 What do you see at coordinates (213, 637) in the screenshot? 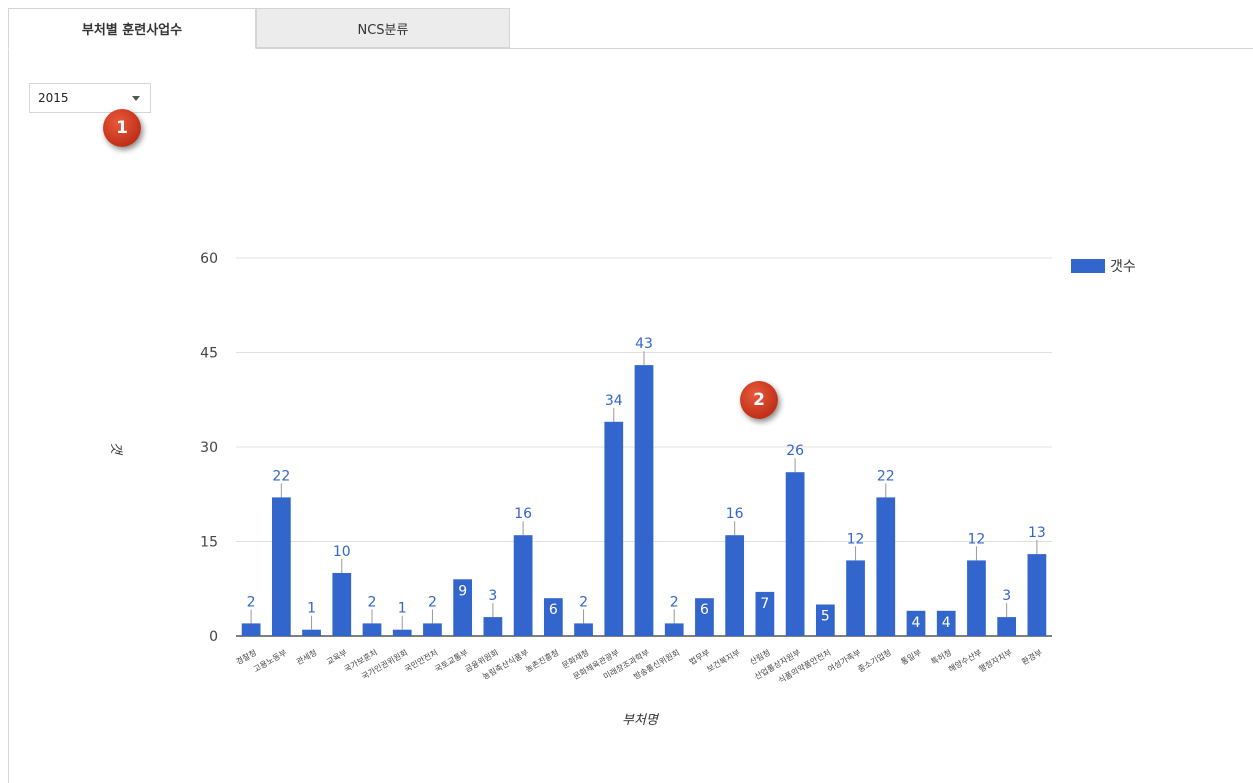
I see `y-tick-label: 0` at bounding box center [213, 637].